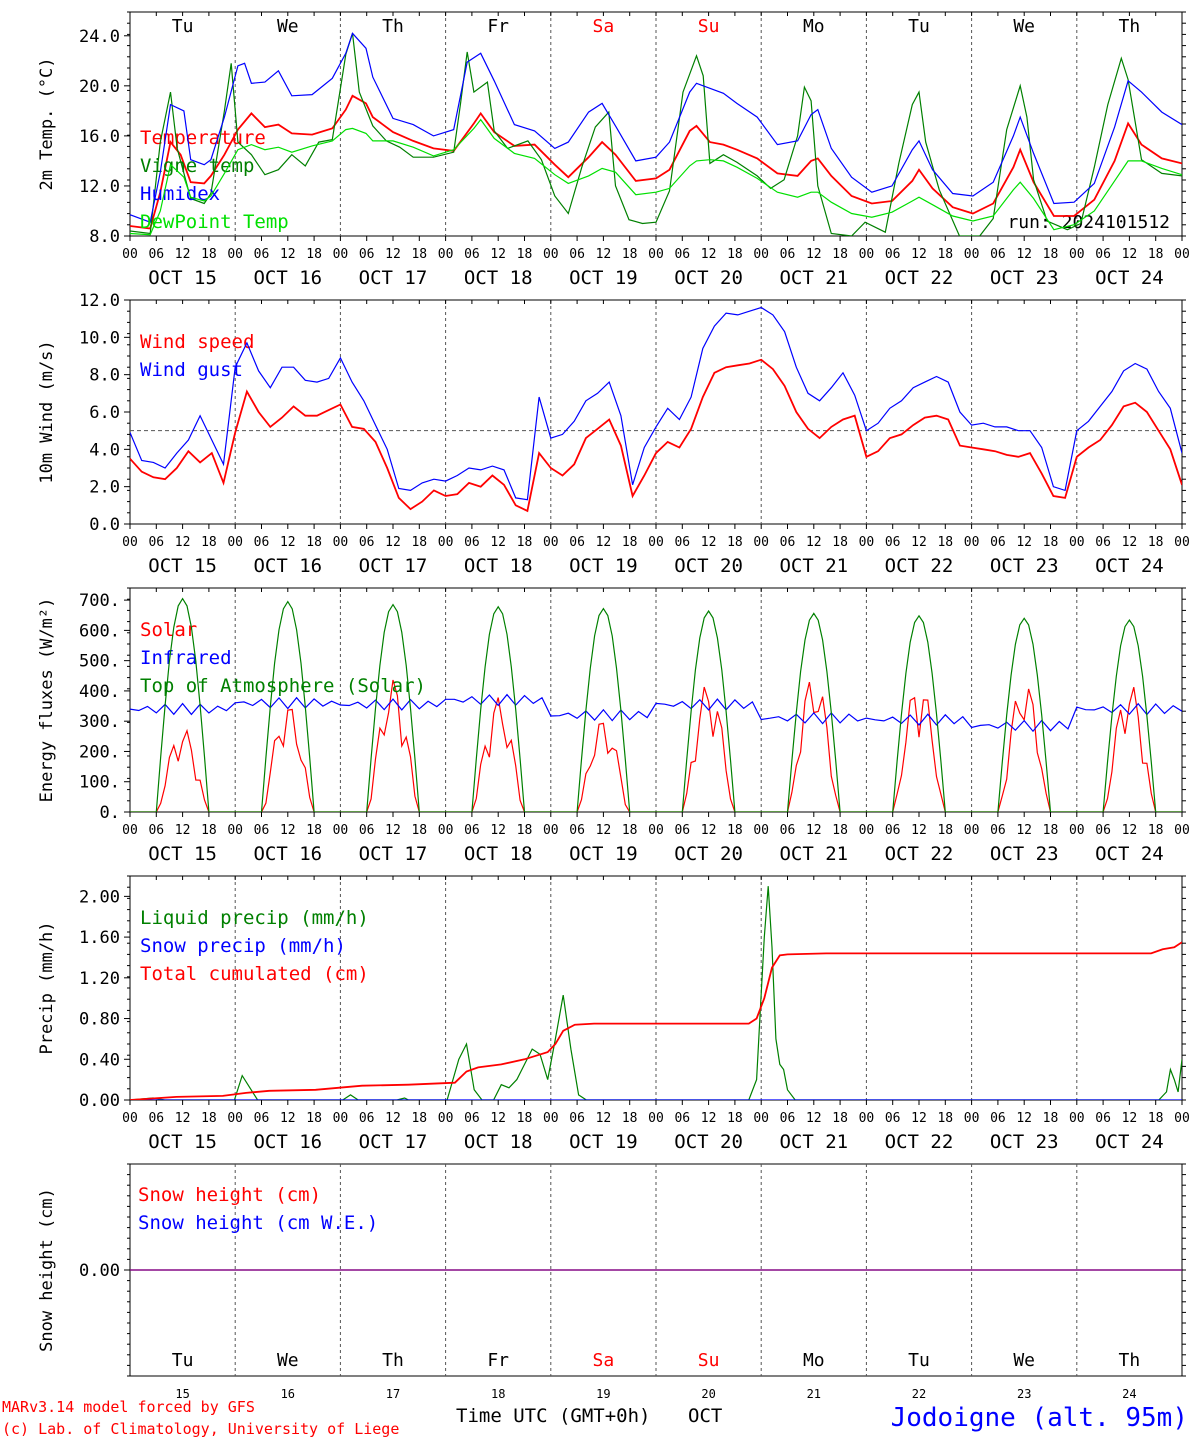 This screenshot has height=1440, width=1194. Describe the element at coordinates (99, 37) in the screenshot. I see `y-tick-label: 24.0` at that location.